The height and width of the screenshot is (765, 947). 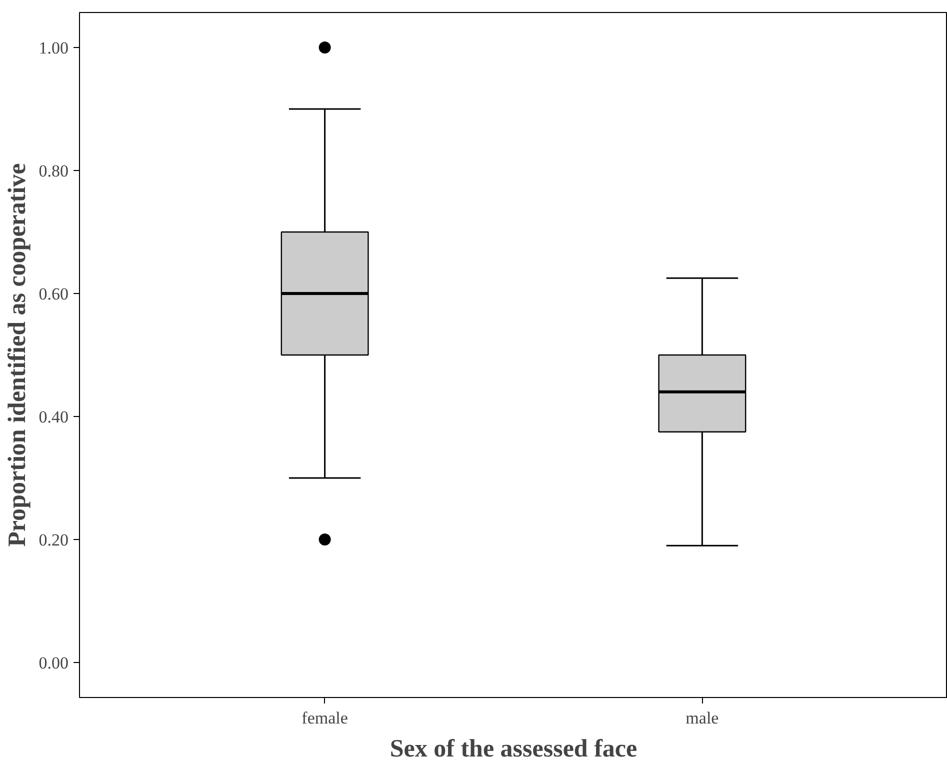 I want to click on y-tick-label: 0.00, so click(x=53, y=662).